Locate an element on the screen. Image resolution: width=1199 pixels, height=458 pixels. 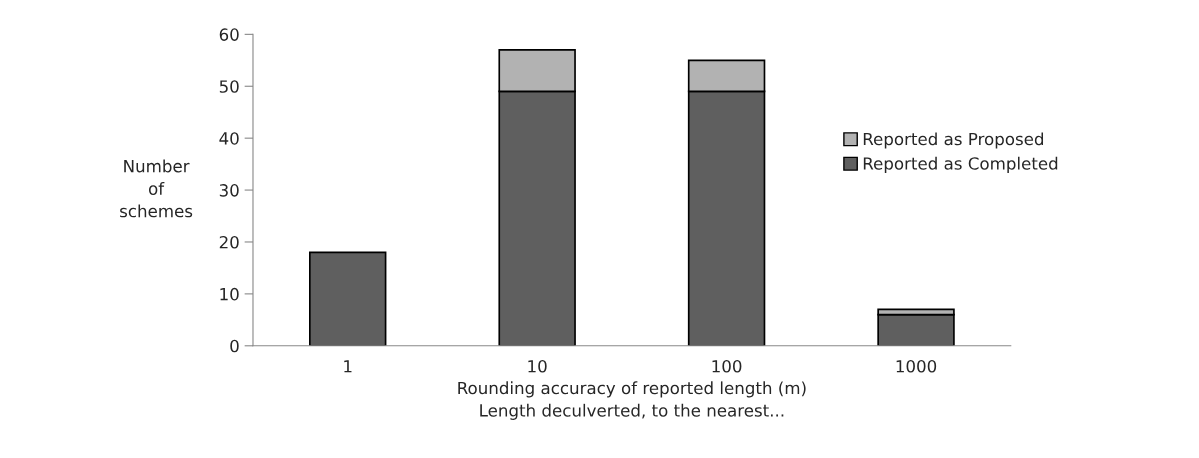
x-tick-label: 10 is located at coordinates (537, 366).